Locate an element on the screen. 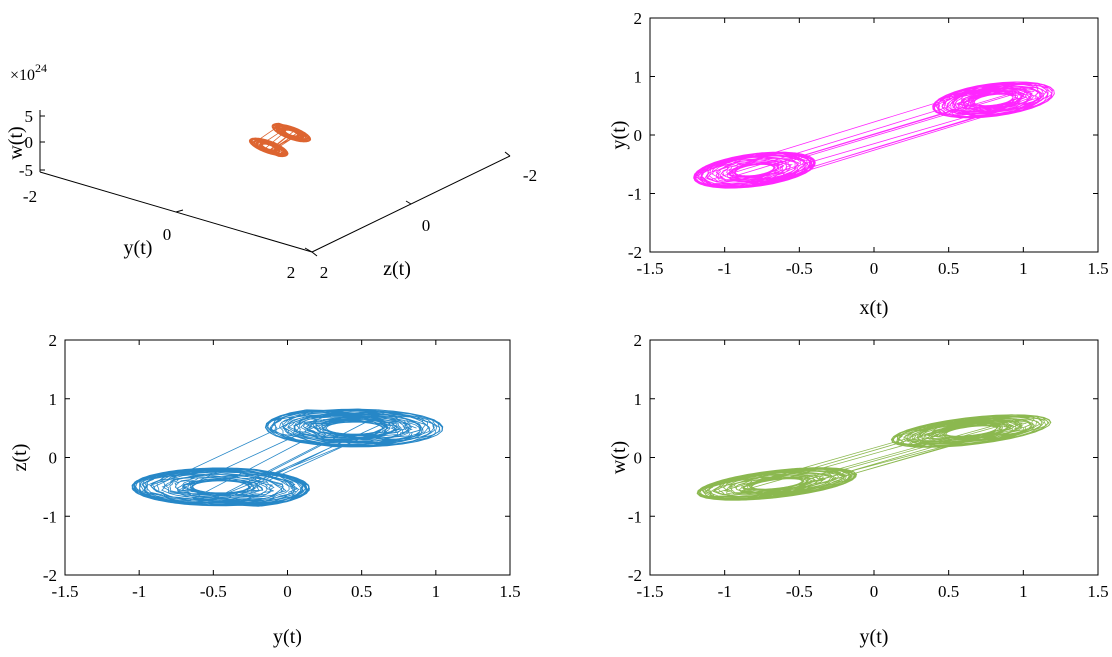 The width and height of the screenshot is (1112, 657). trajectory-3d is located at coordinates (280, 140).